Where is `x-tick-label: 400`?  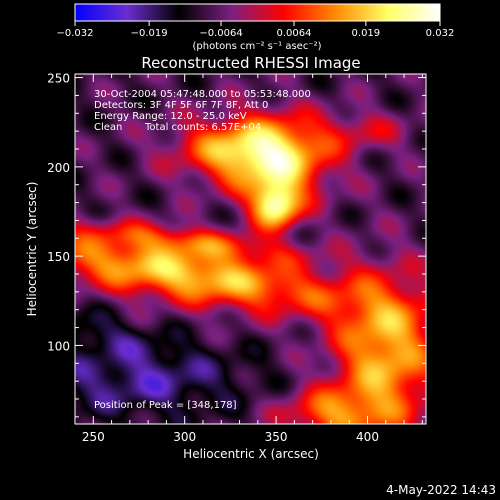 x-tick-label: 400 is located at coordinates (367, 437).